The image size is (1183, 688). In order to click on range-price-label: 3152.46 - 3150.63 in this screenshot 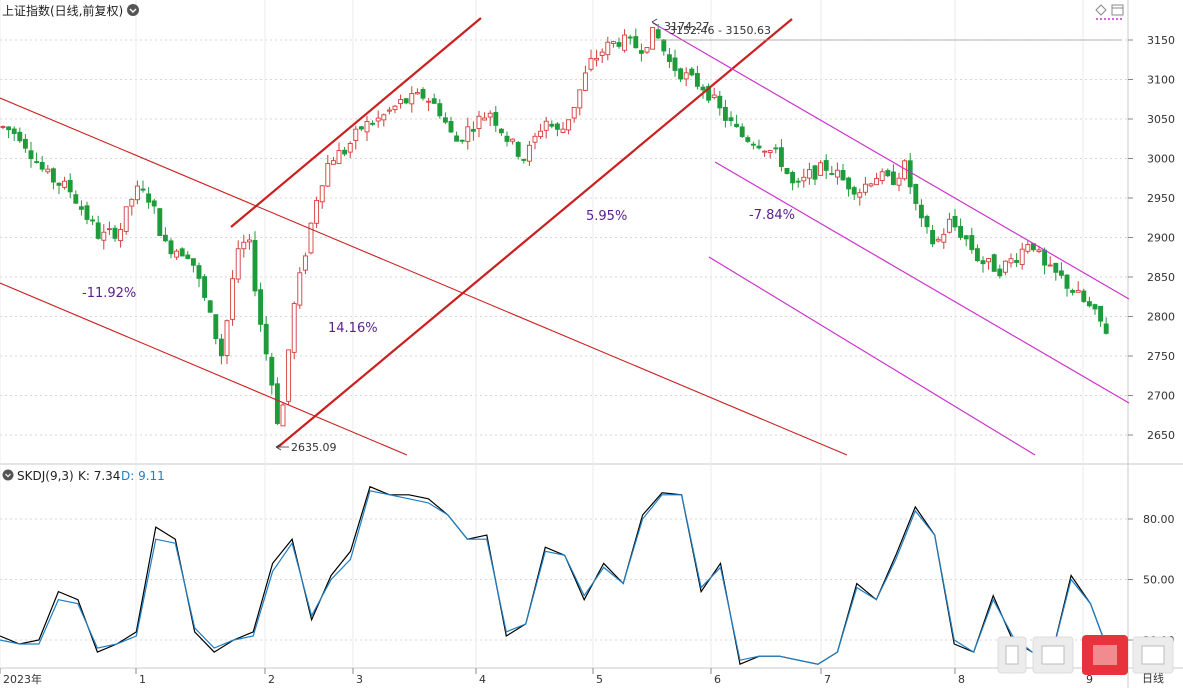, I will do `click(720, 30)`.